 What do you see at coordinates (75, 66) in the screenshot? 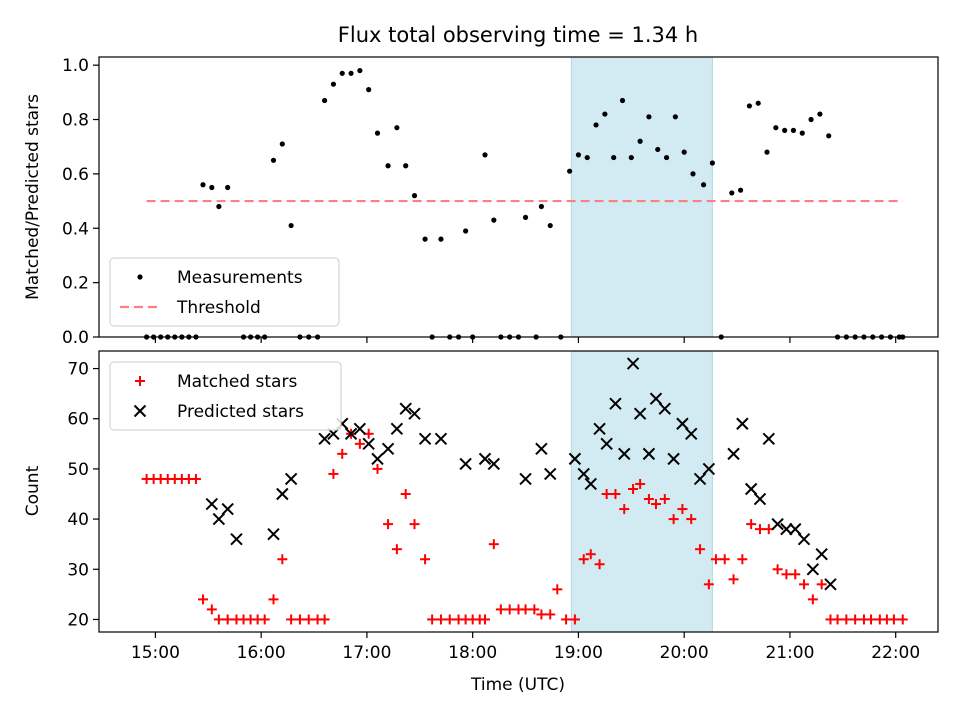
I see `ratio-ytick-label: 1.0` at bounding box center [75, 66].